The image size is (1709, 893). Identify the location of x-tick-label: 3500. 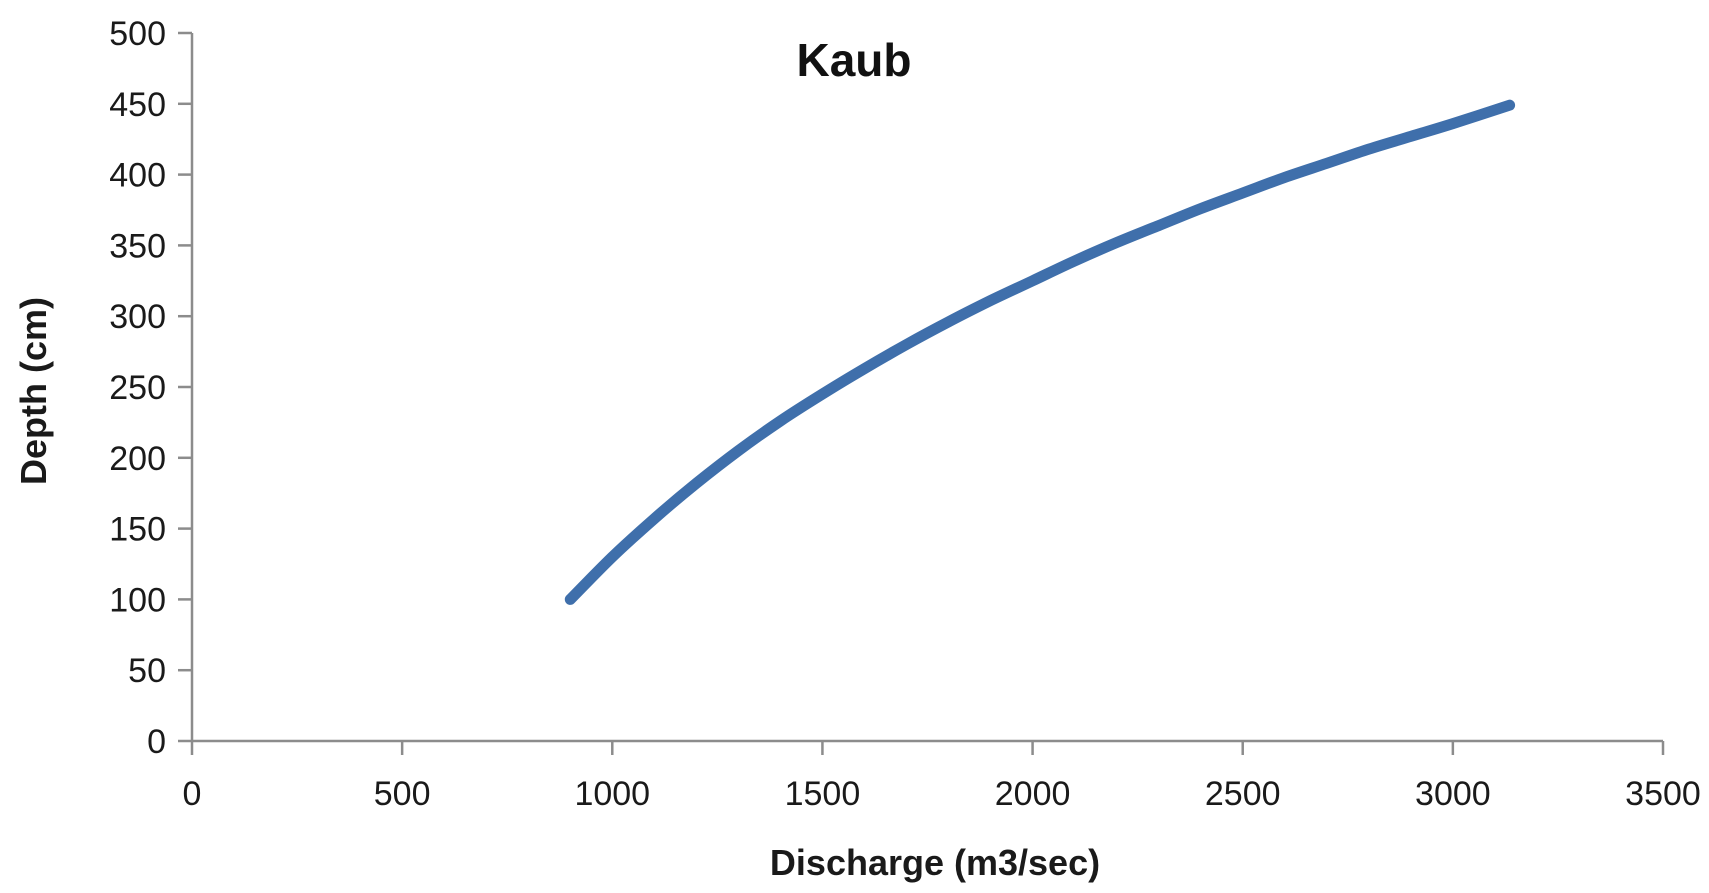
(1663, 794).